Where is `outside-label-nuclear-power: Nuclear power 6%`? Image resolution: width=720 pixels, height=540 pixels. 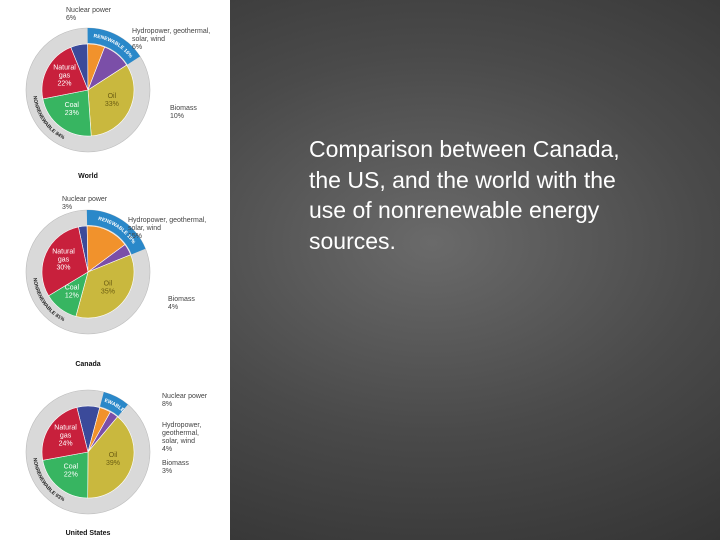 outside-label-nuclear-power: Nuclear power 6% is located at coordinates (89, 14).